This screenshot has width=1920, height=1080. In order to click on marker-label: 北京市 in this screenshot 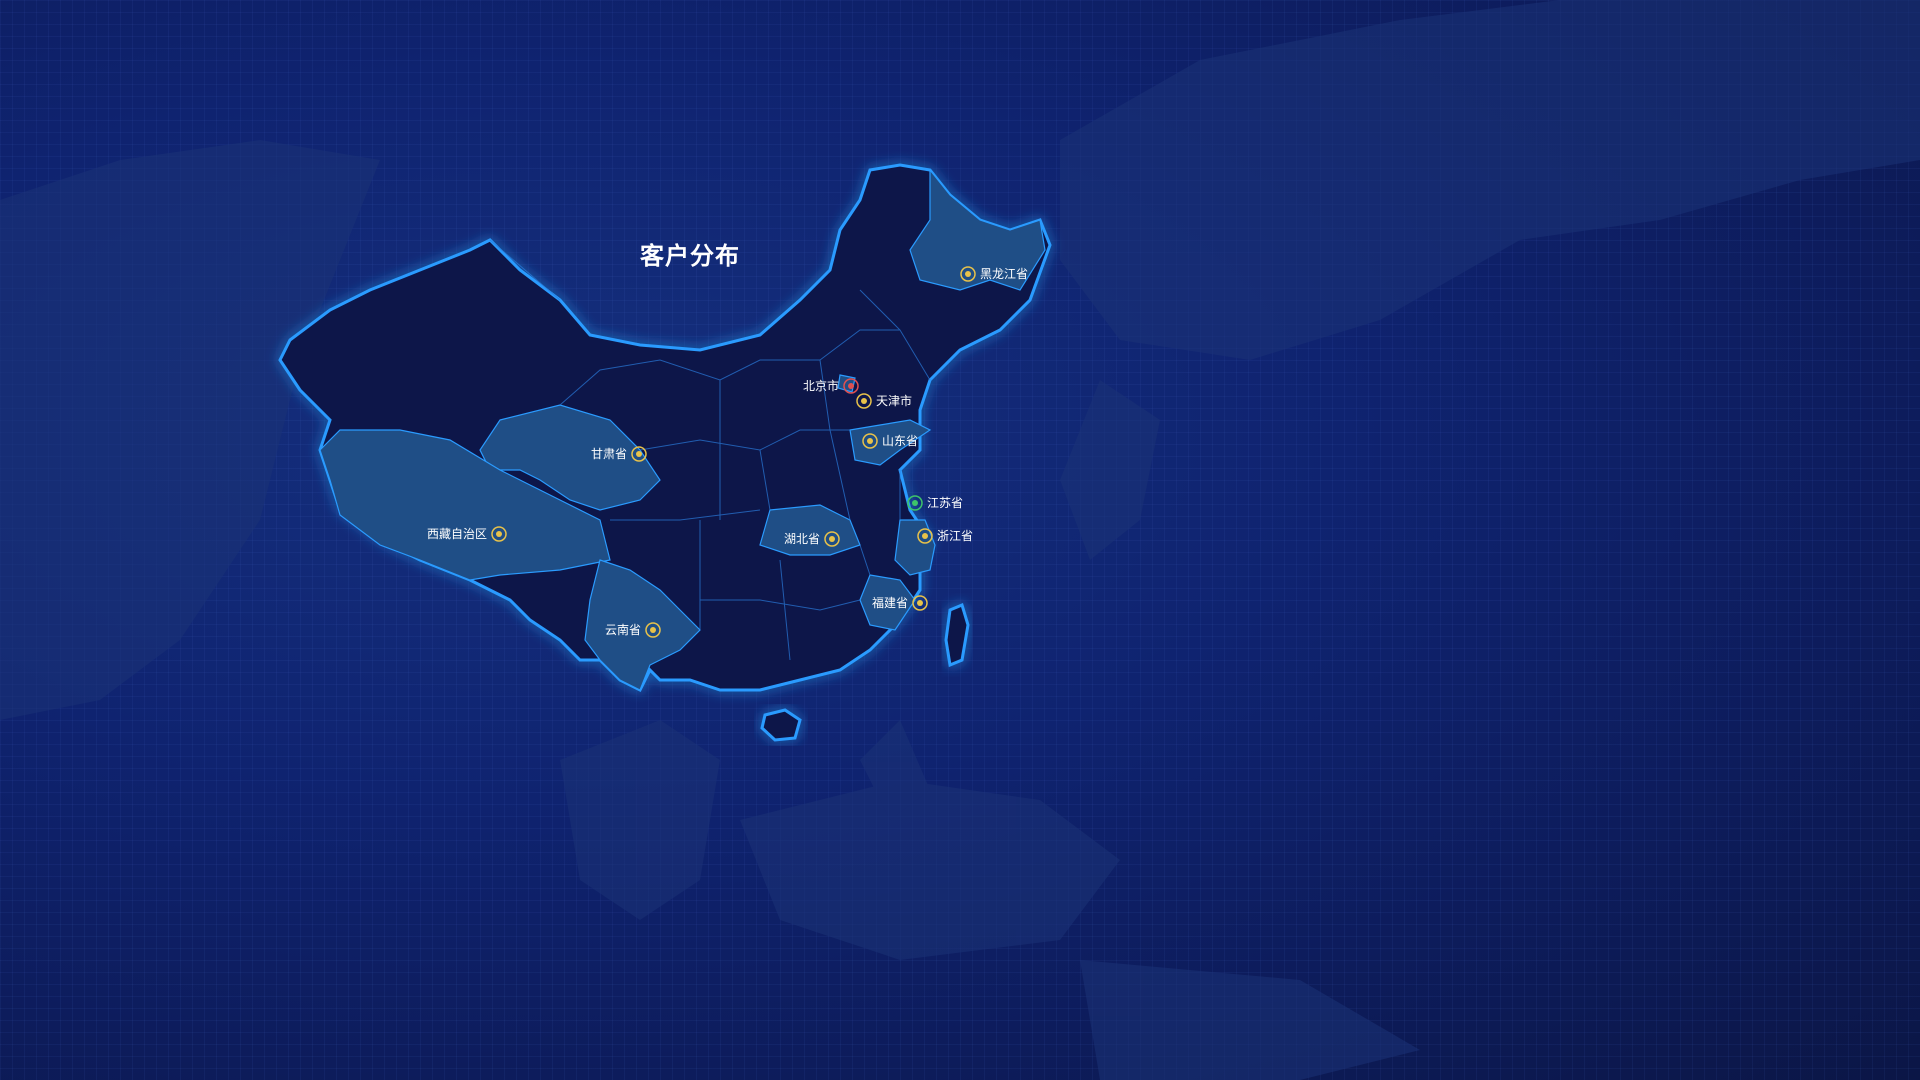, I will do `click(821, 385)`.